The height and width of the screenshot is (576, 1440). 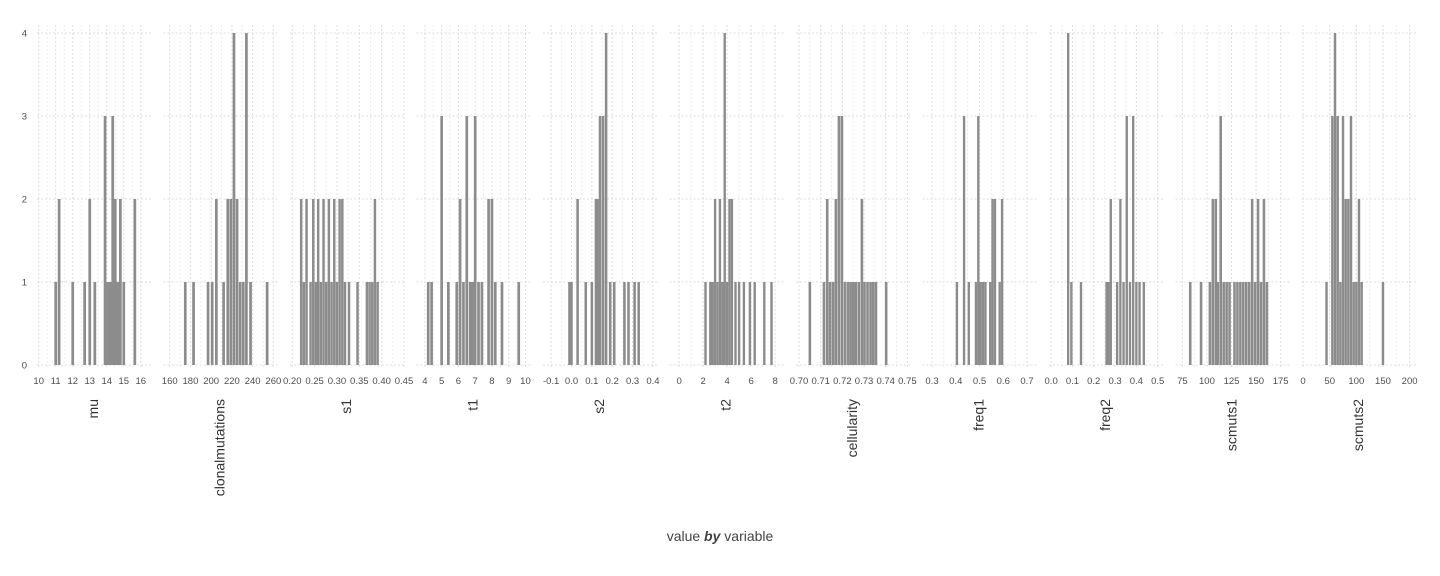 I want to click on panel-cellularity: 0.70 0.71 0.72 0.73 0.74 0.75 cellularity, so click(x=853, y=241).